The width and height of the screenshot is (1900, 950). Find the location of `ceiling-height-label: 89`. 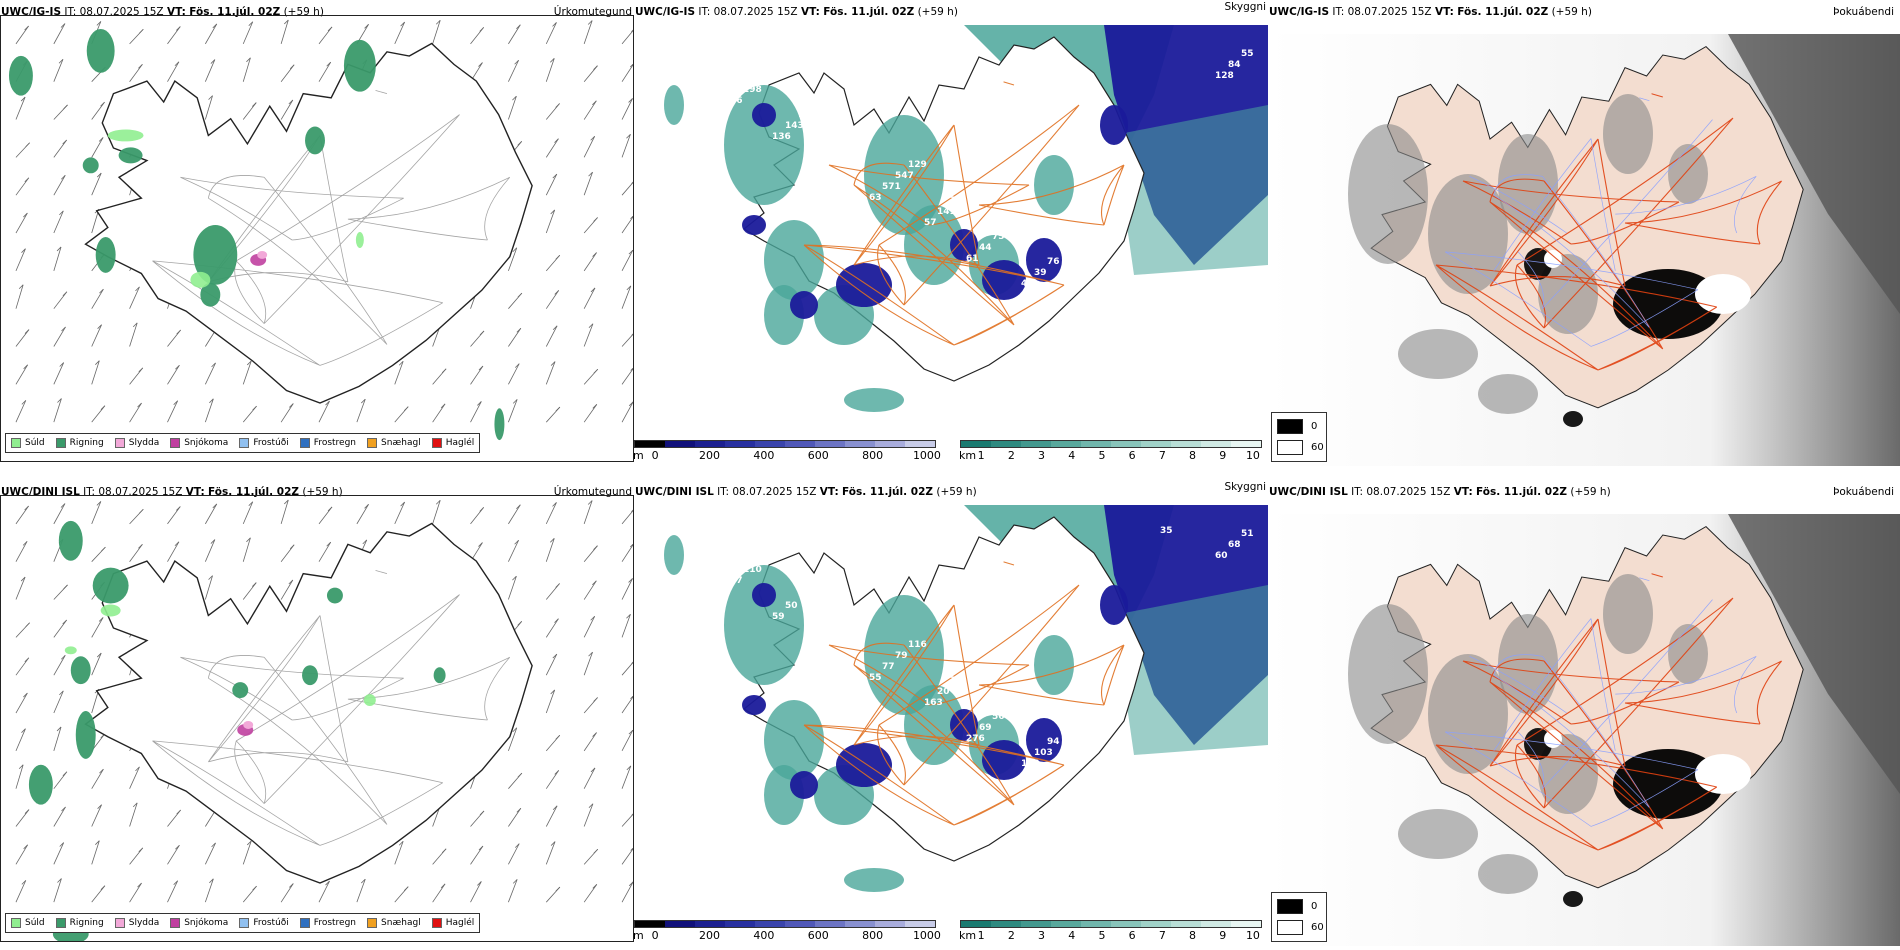

ceiling-height-label: 89 is located at coordinates (720, 523).